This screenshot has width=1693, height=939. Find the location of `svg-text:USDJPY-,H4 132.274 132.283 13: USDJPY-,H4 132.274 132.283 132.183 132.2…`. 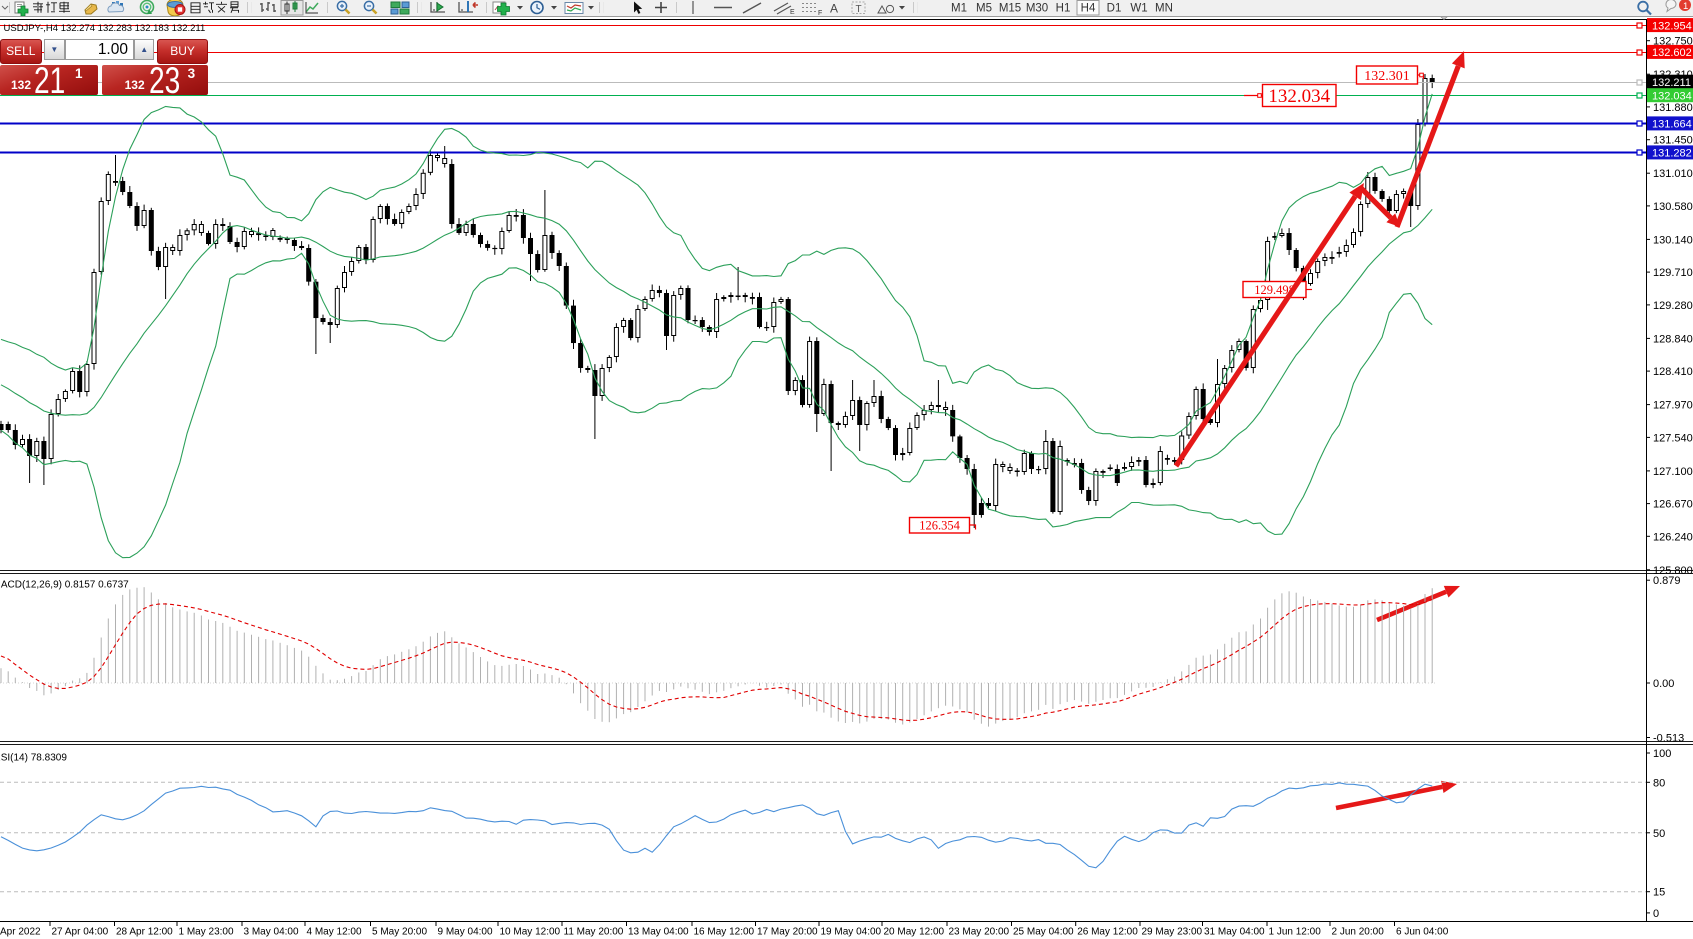

svg-text:USDJPY-,H4 132.274 132.283 13: USDJPY-,H4 132.274 132.283 132.183 132.2… is located at coordinates (105, 28).